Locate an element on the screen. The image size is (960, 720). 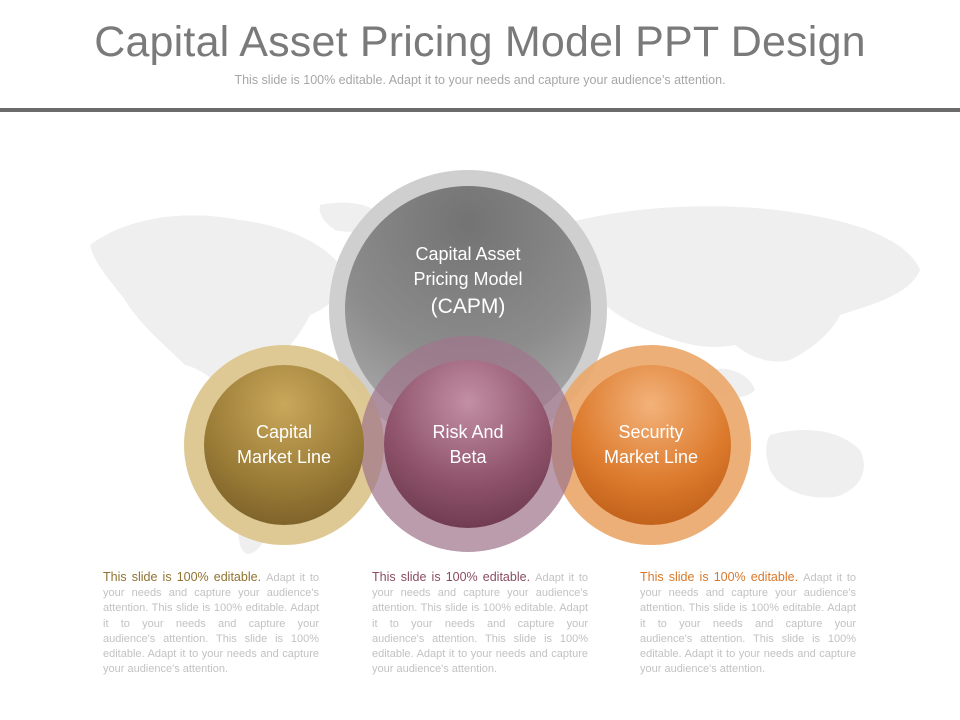
capm-label: Capital Asset Pricing Model (CAPM) is located at coordinates (468, 281).